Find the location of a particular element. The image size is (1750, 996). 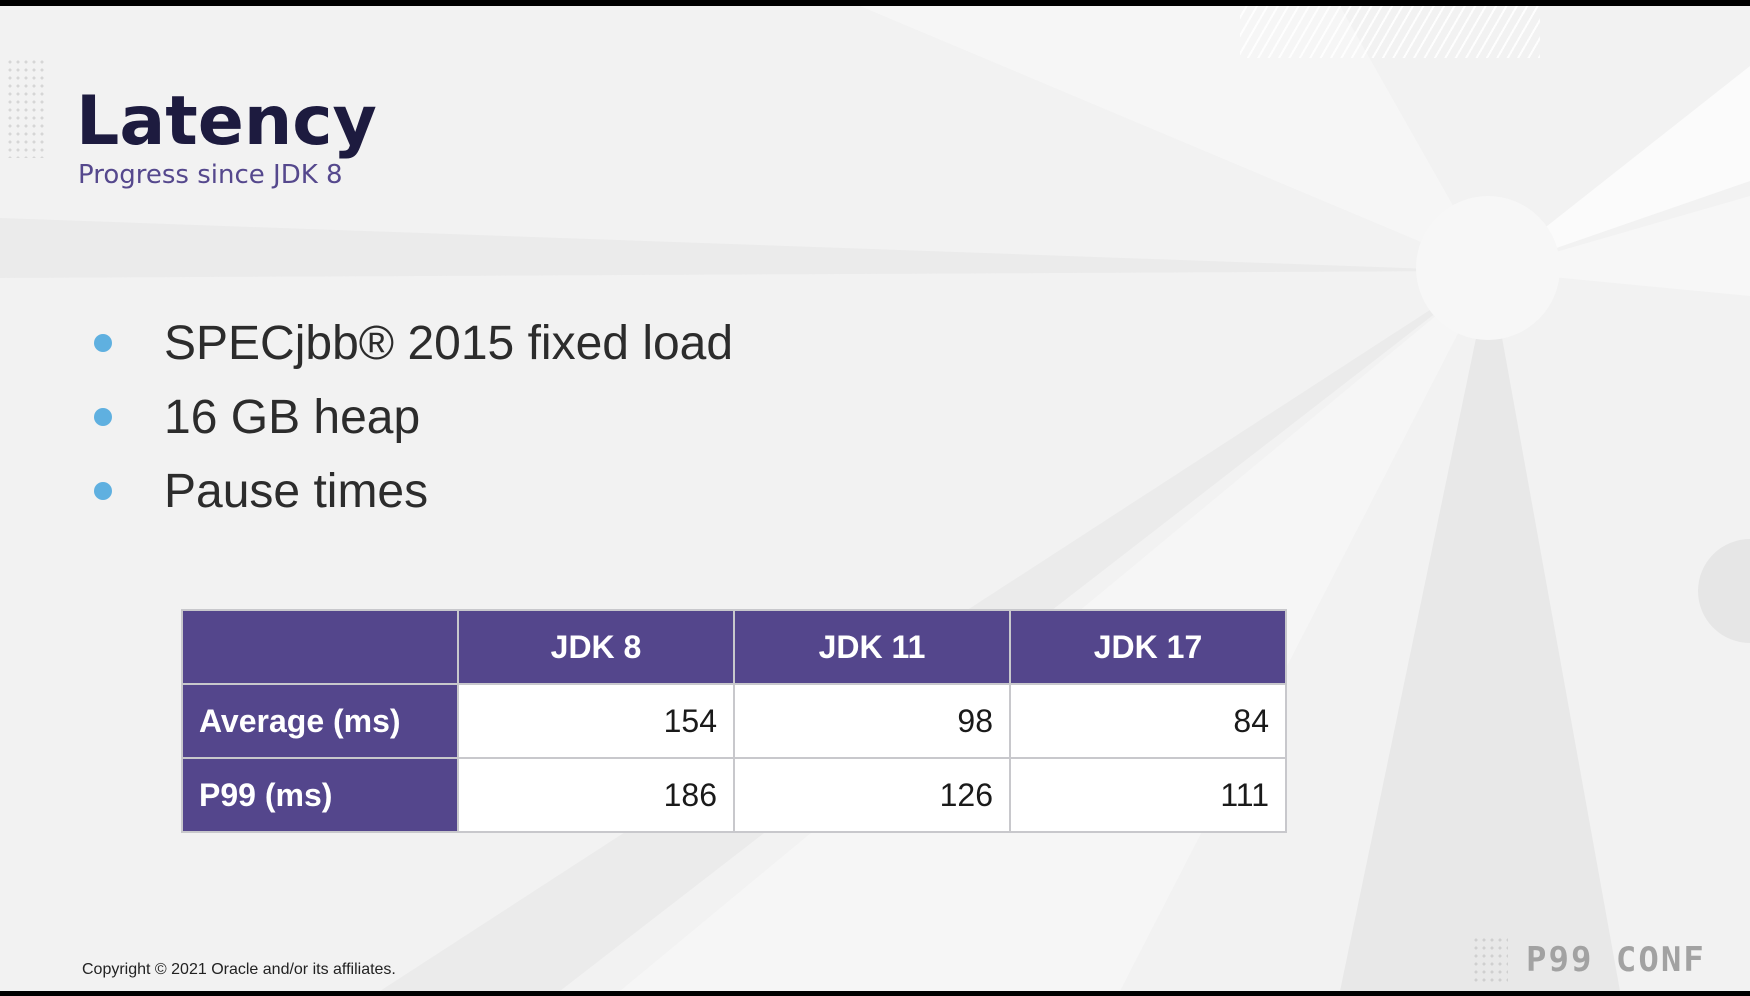

decorative-stripes is located at coordinates (1390, 32).